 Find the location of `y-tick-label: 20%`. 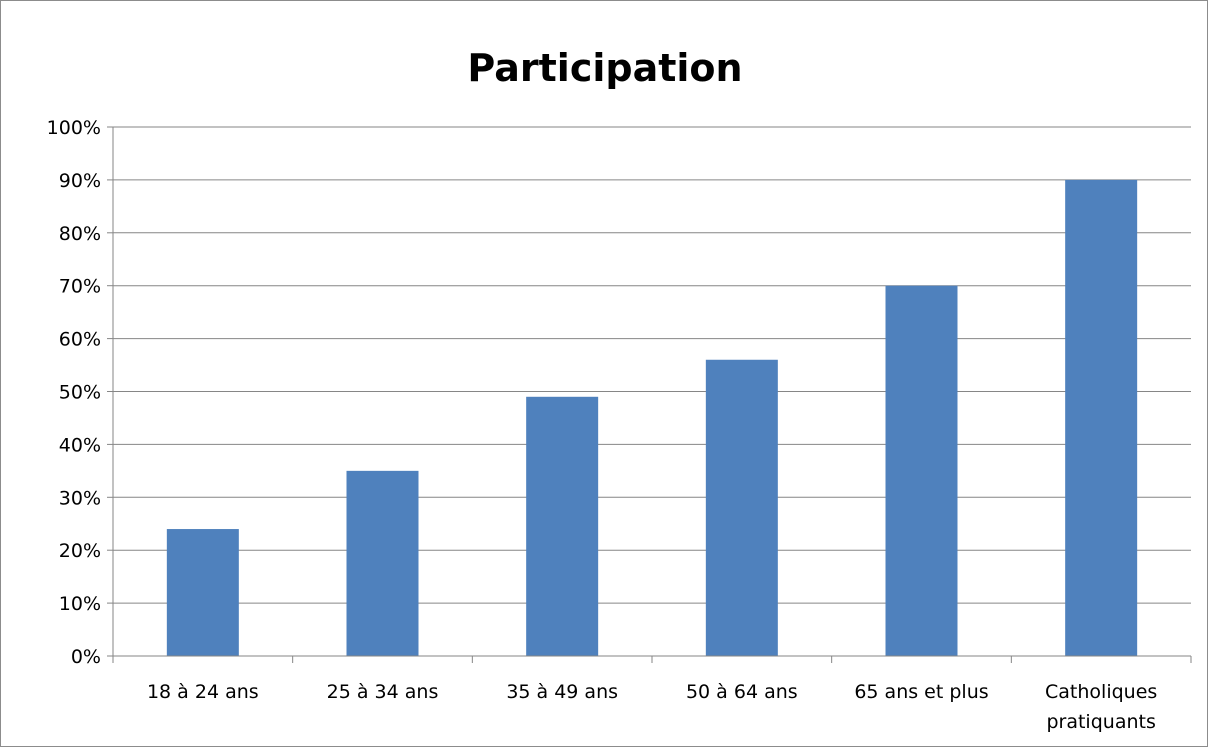

y-tick-label: 20% is located at coordinates (80, 551).